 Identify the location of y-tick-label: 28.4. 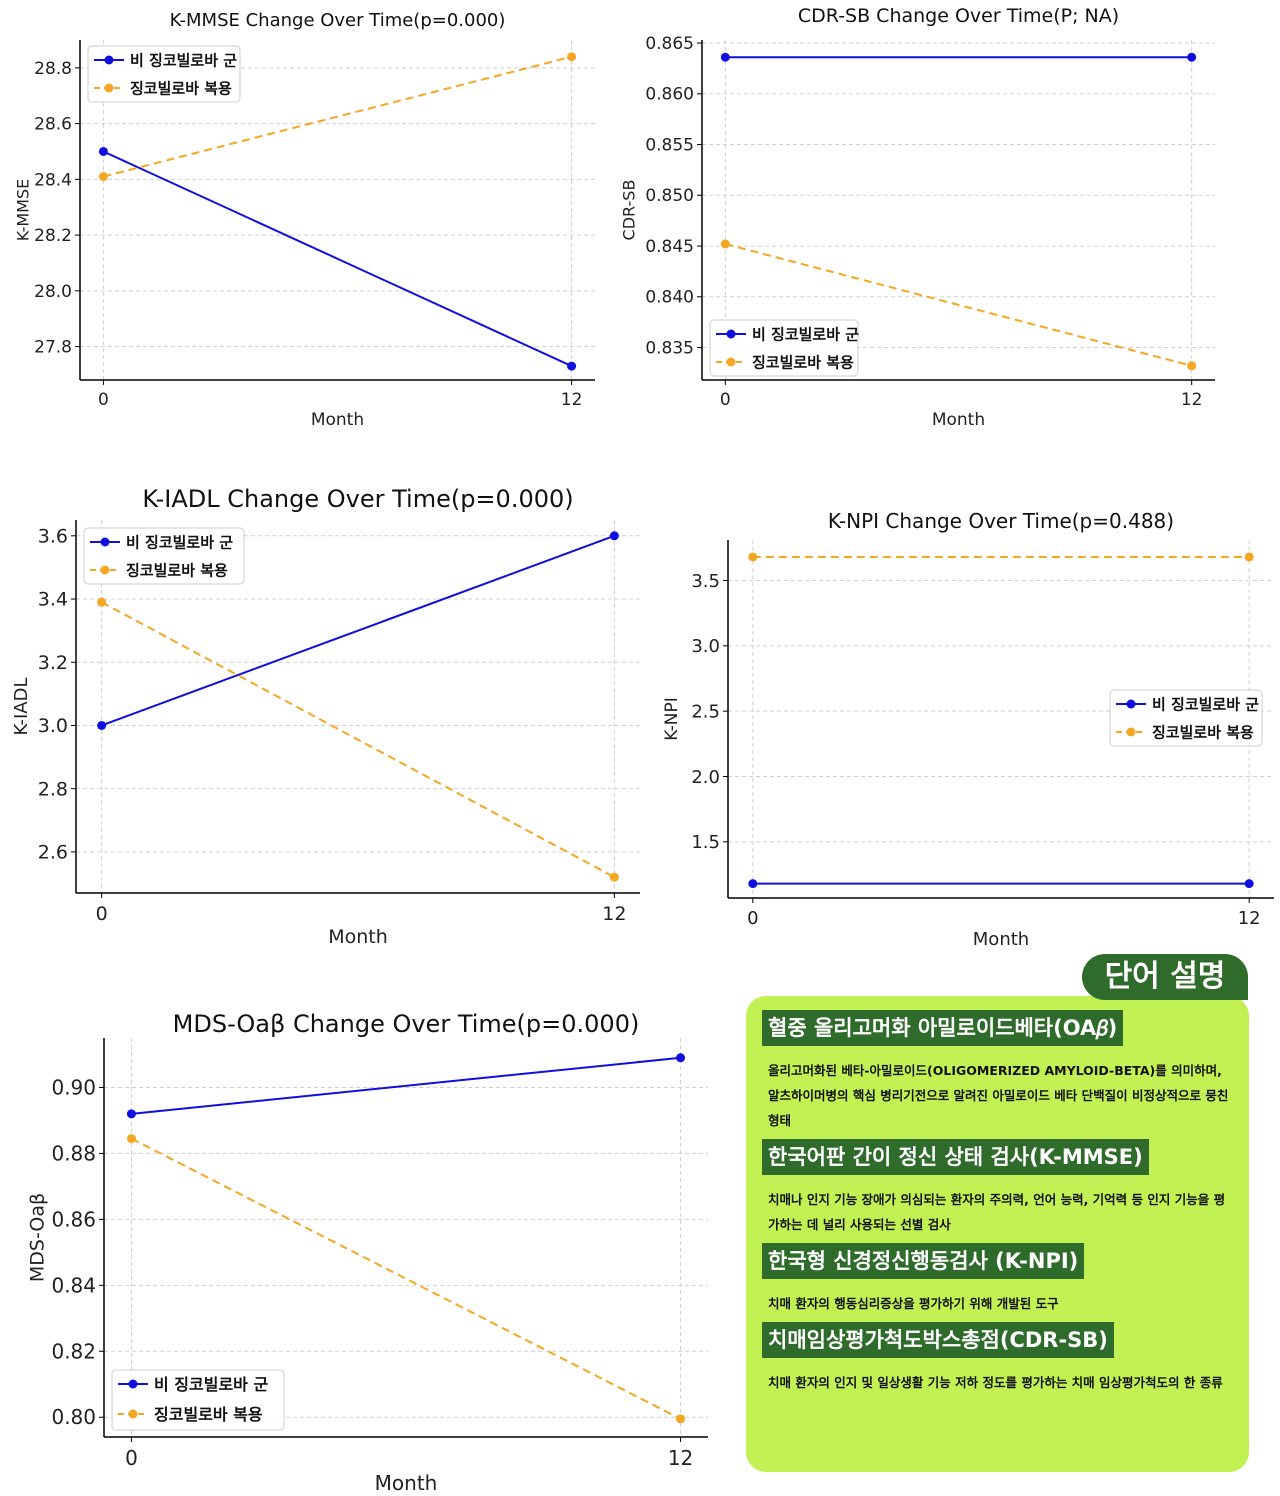
(53, 180).